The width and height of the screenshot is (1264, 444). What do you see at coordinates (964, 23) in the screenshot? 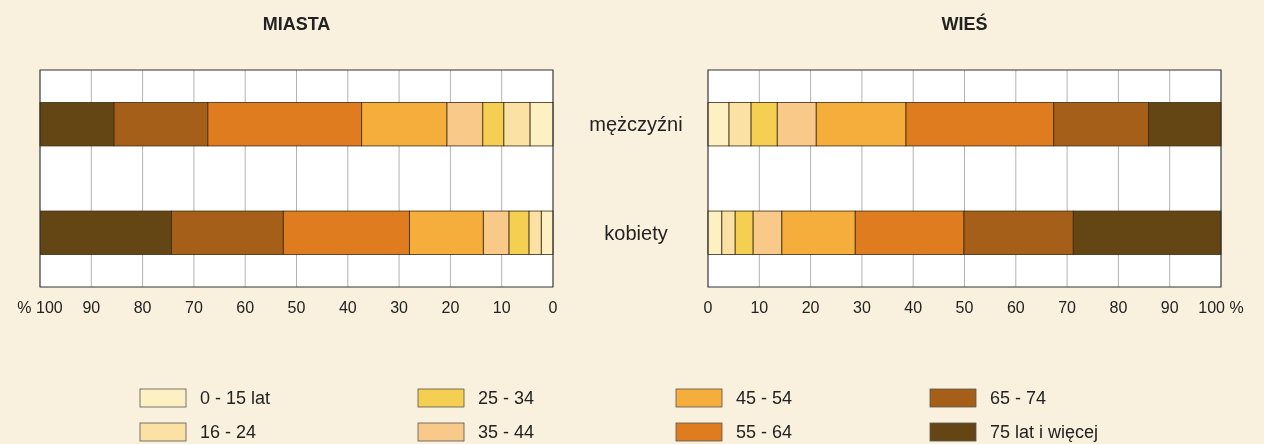
I see `chart-title: WIEŚ` at bounding box center [964, 23].